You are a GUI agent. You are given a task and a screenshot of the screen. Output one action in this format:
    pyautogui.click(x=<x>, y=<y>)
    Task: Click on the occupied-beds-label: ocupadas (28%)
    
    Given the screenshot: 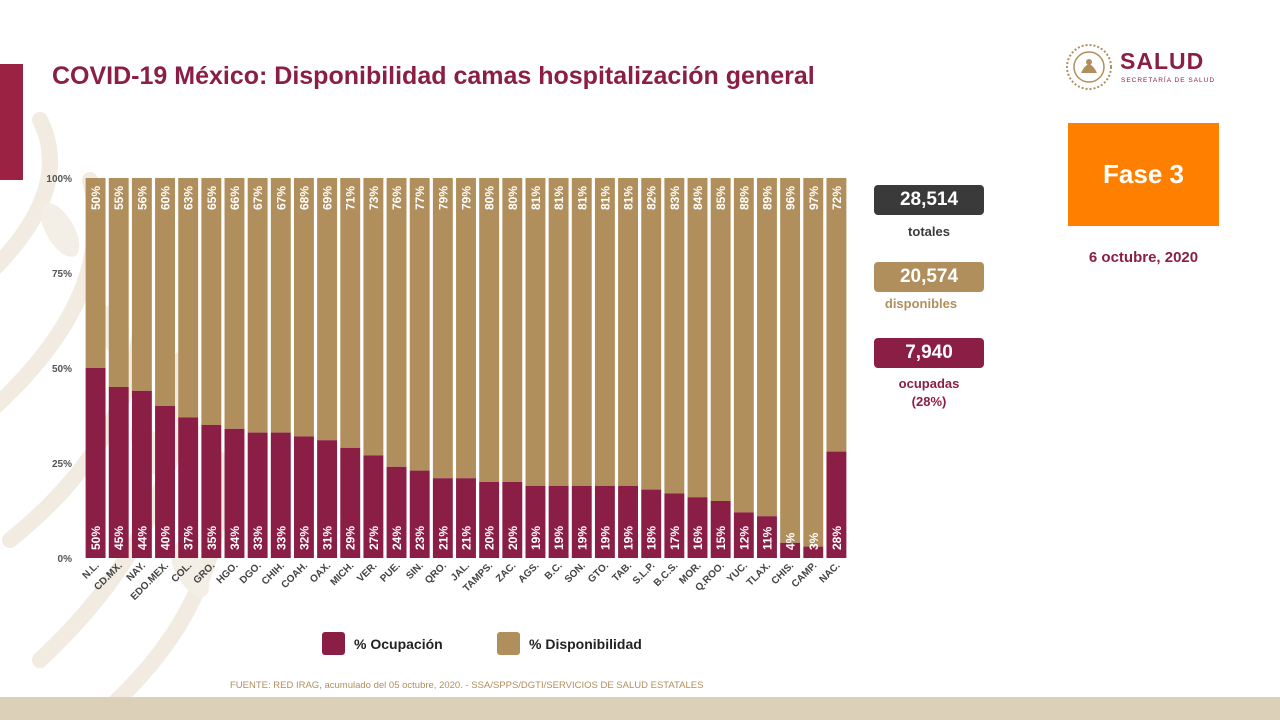 What is the action you would take?
    pyautogui.click(x=929, y=393)
    